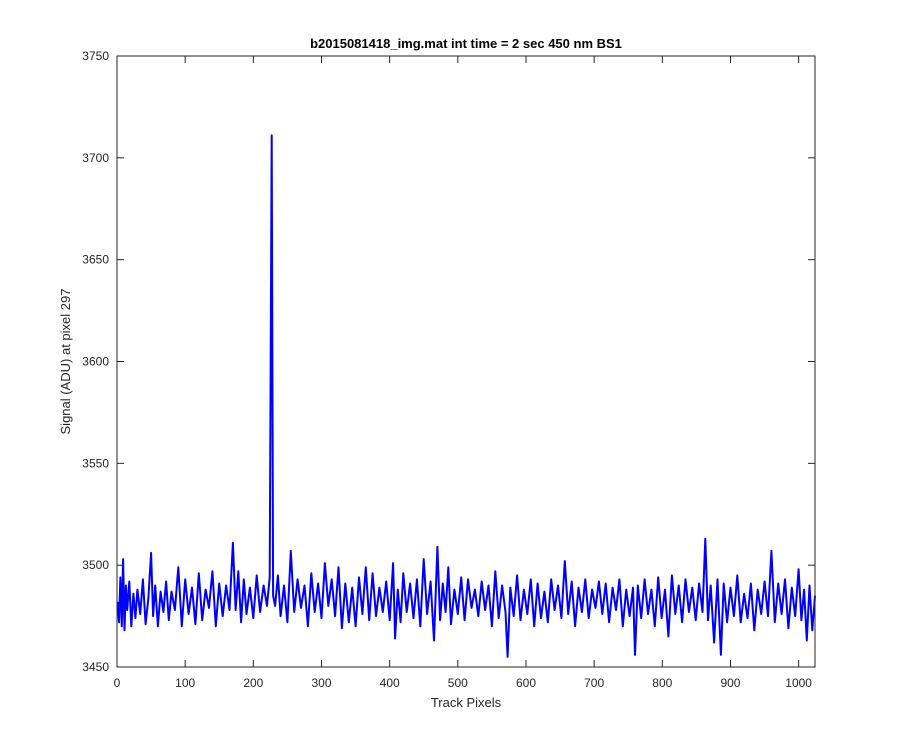 This screenshot has width=900, height=750. Describe the element at coordinates (466, 702) in the screenshot. I see `x-axis-label: Track Pixels` at that location.